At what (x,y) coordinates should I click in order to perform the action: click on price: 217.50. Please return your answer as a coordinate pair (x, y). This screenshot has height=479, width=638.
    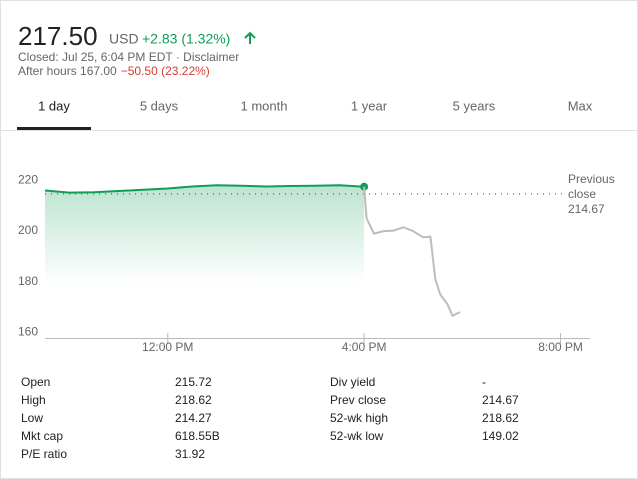
    Looking at the image, I should click on (58, 36).